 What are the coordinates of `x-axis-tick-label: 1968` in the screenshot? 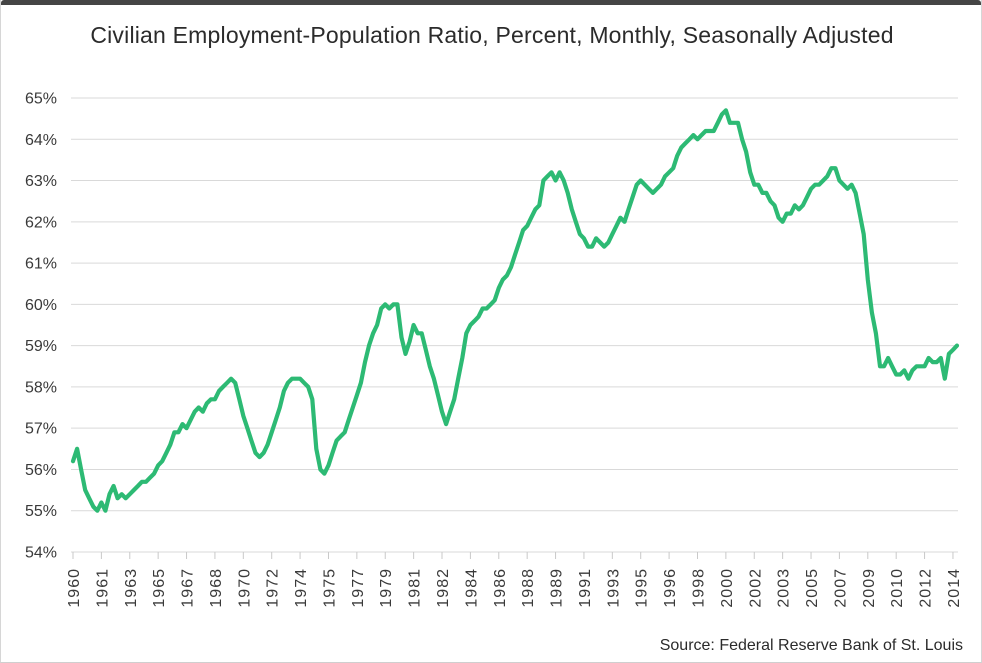 It's located at (216, 588).